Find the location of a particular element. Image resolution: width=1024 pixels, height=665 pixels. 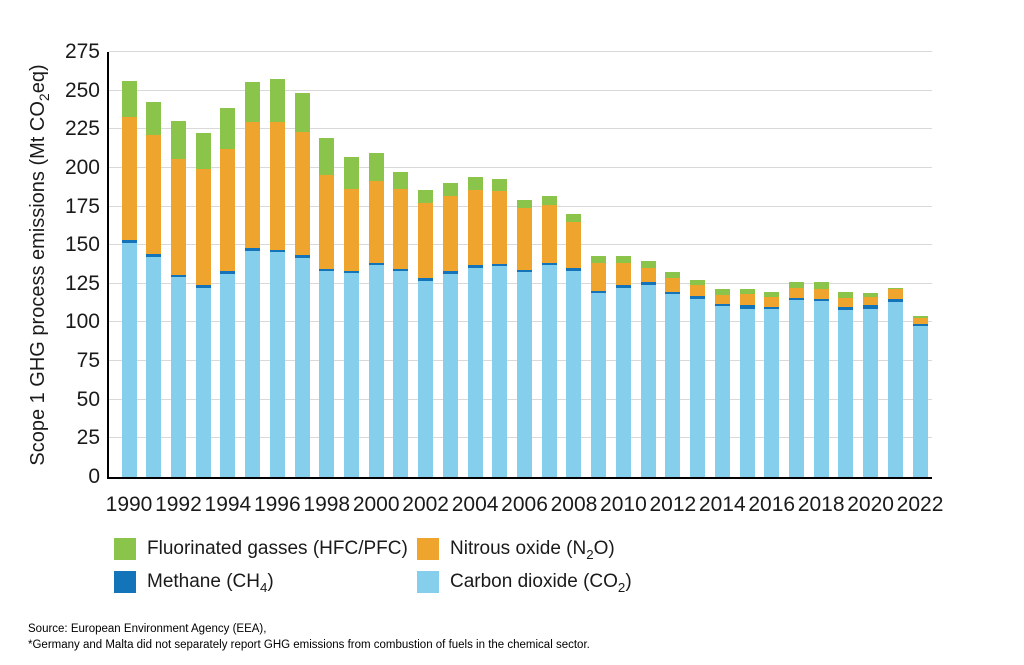

segment-fgas-1995 is located at coordinates (253, 102).